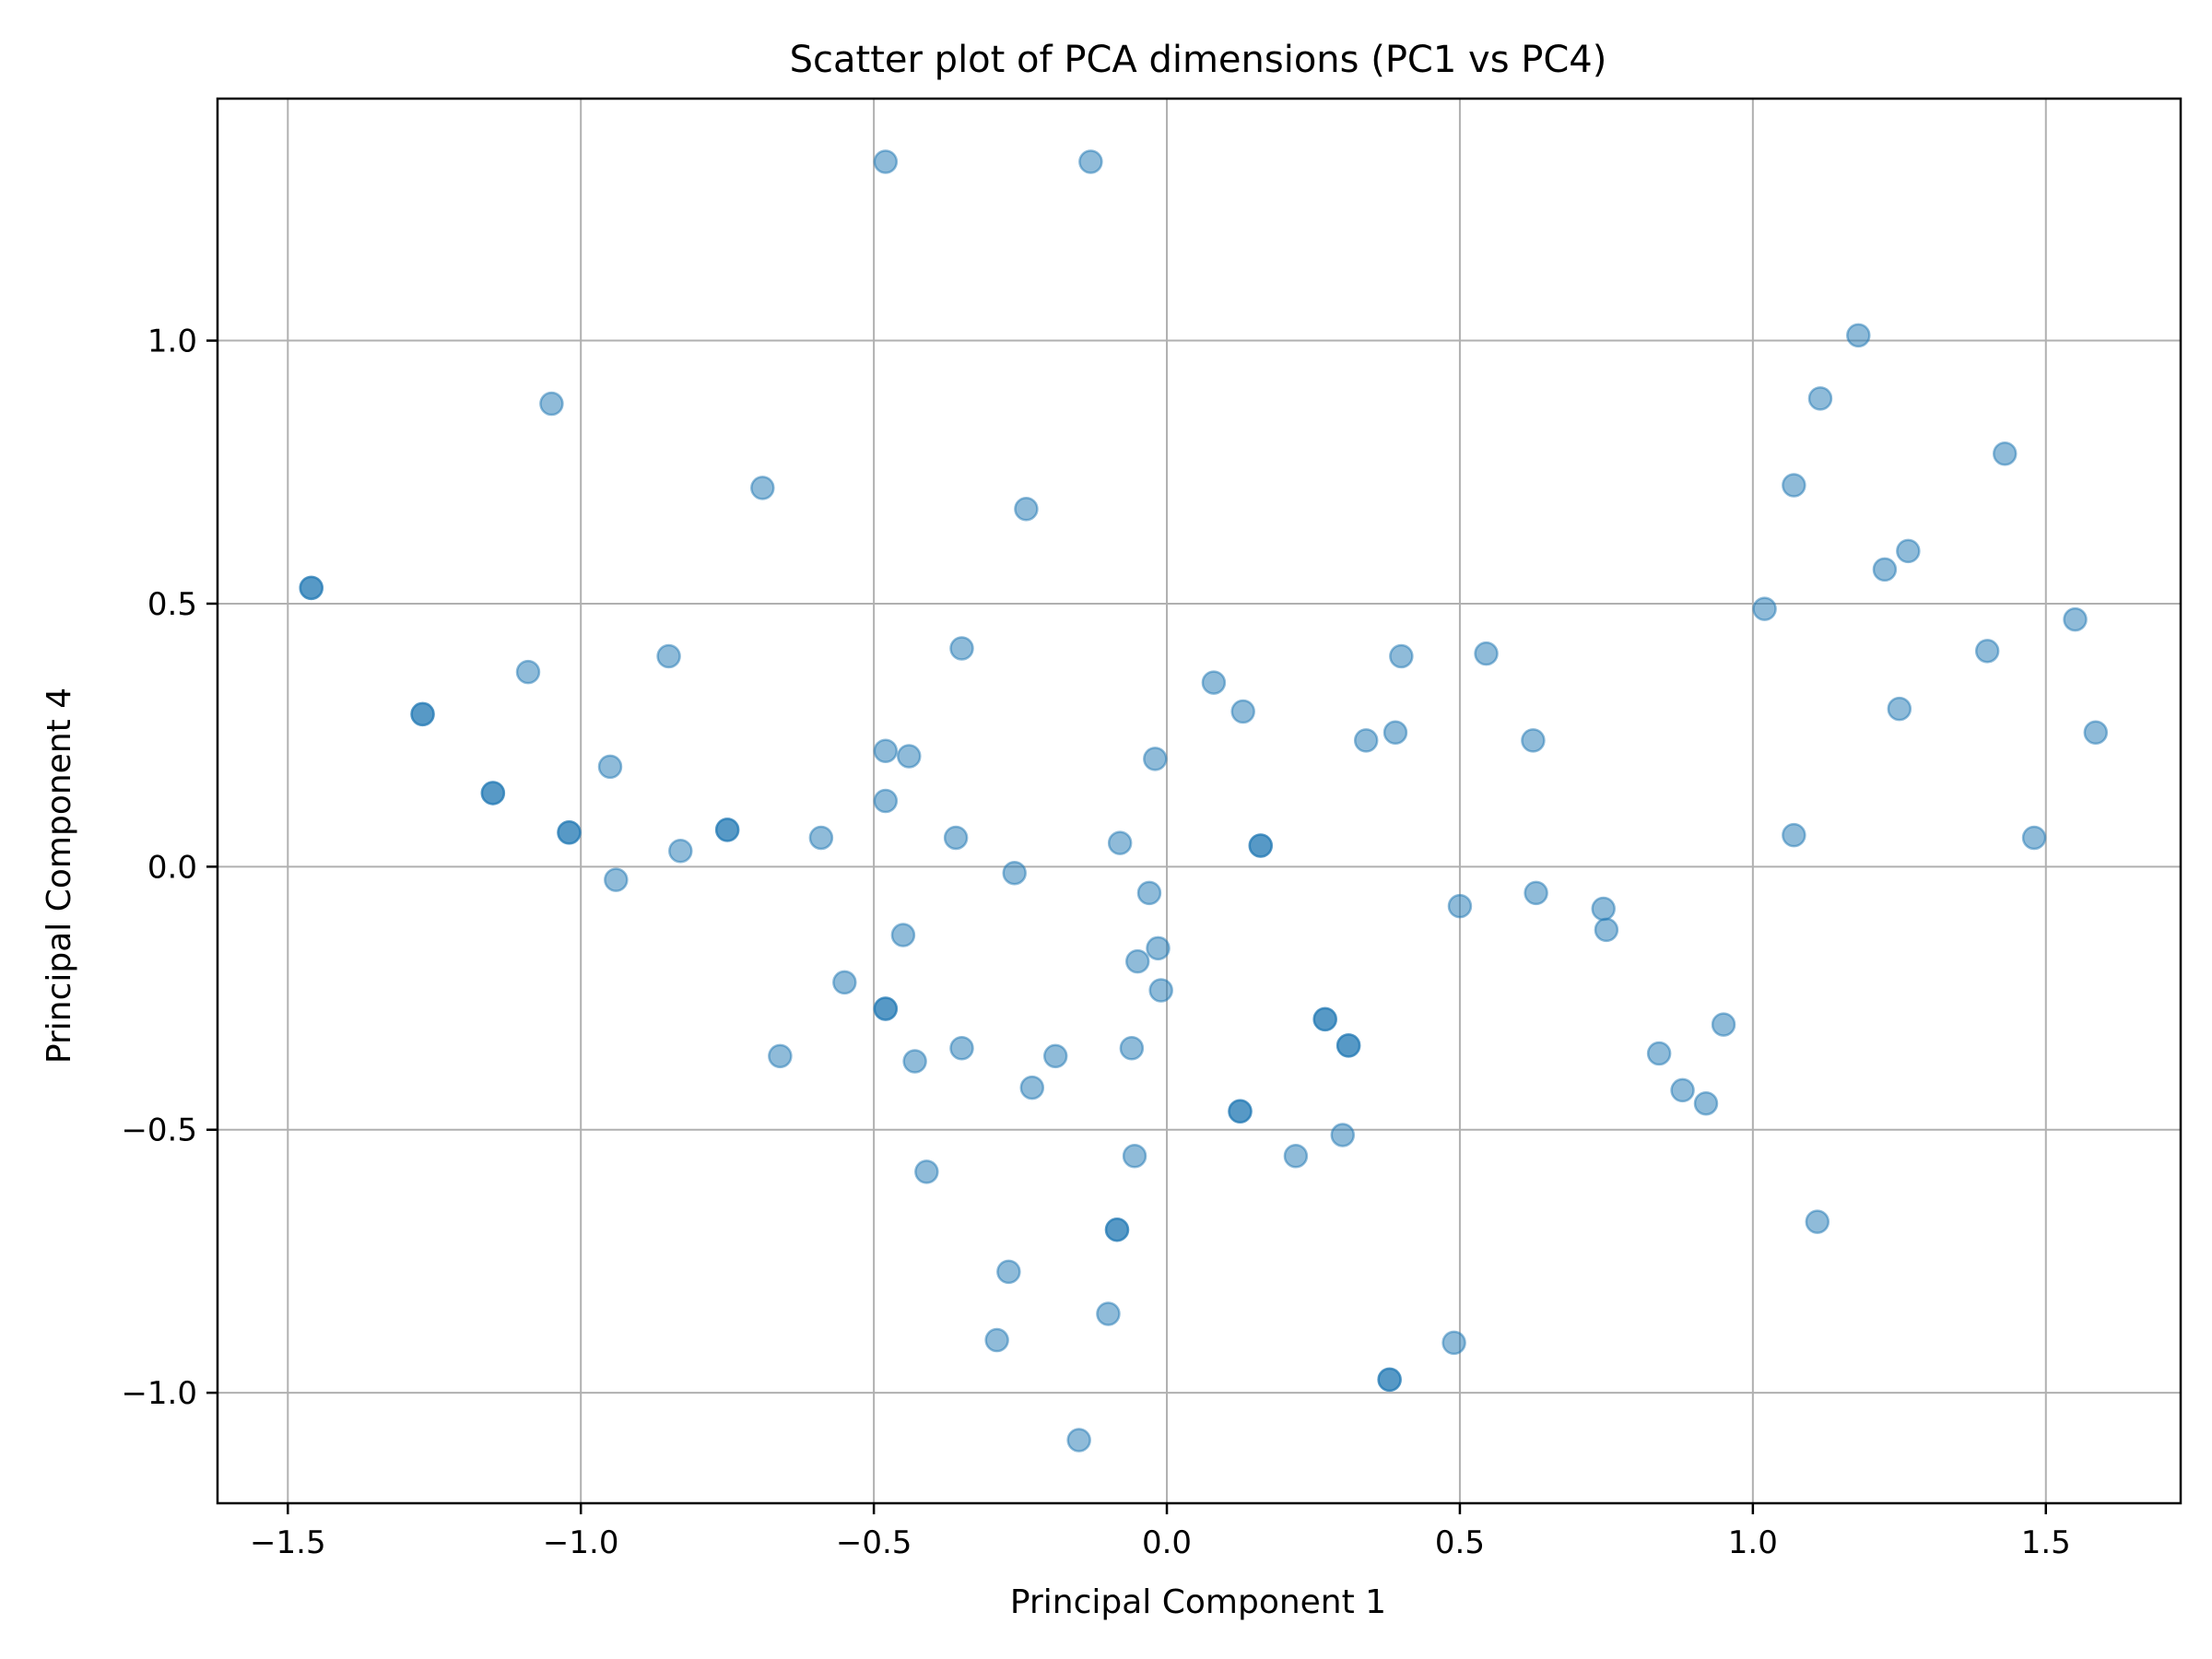 The image size is (2212, 1659). Describe the element at coordinates (1198, 1602) in the screenshot. I see `x-axis-label: Principal Component 1` at that location.